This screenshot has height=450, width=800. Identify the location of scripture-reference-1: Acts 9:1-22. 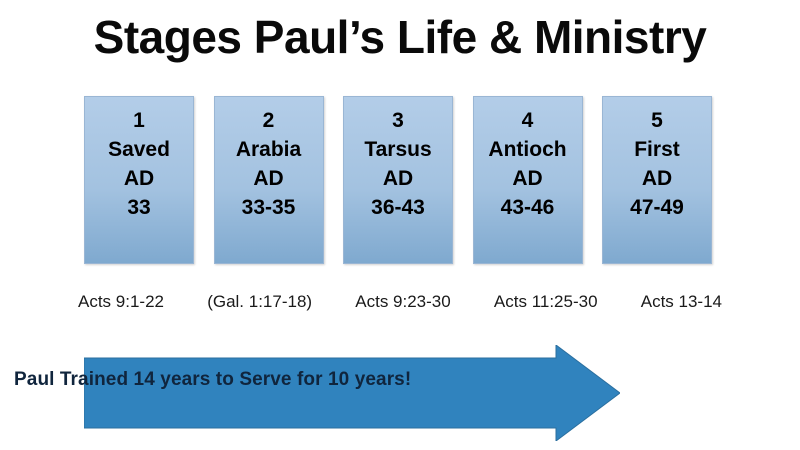
(121, 301).